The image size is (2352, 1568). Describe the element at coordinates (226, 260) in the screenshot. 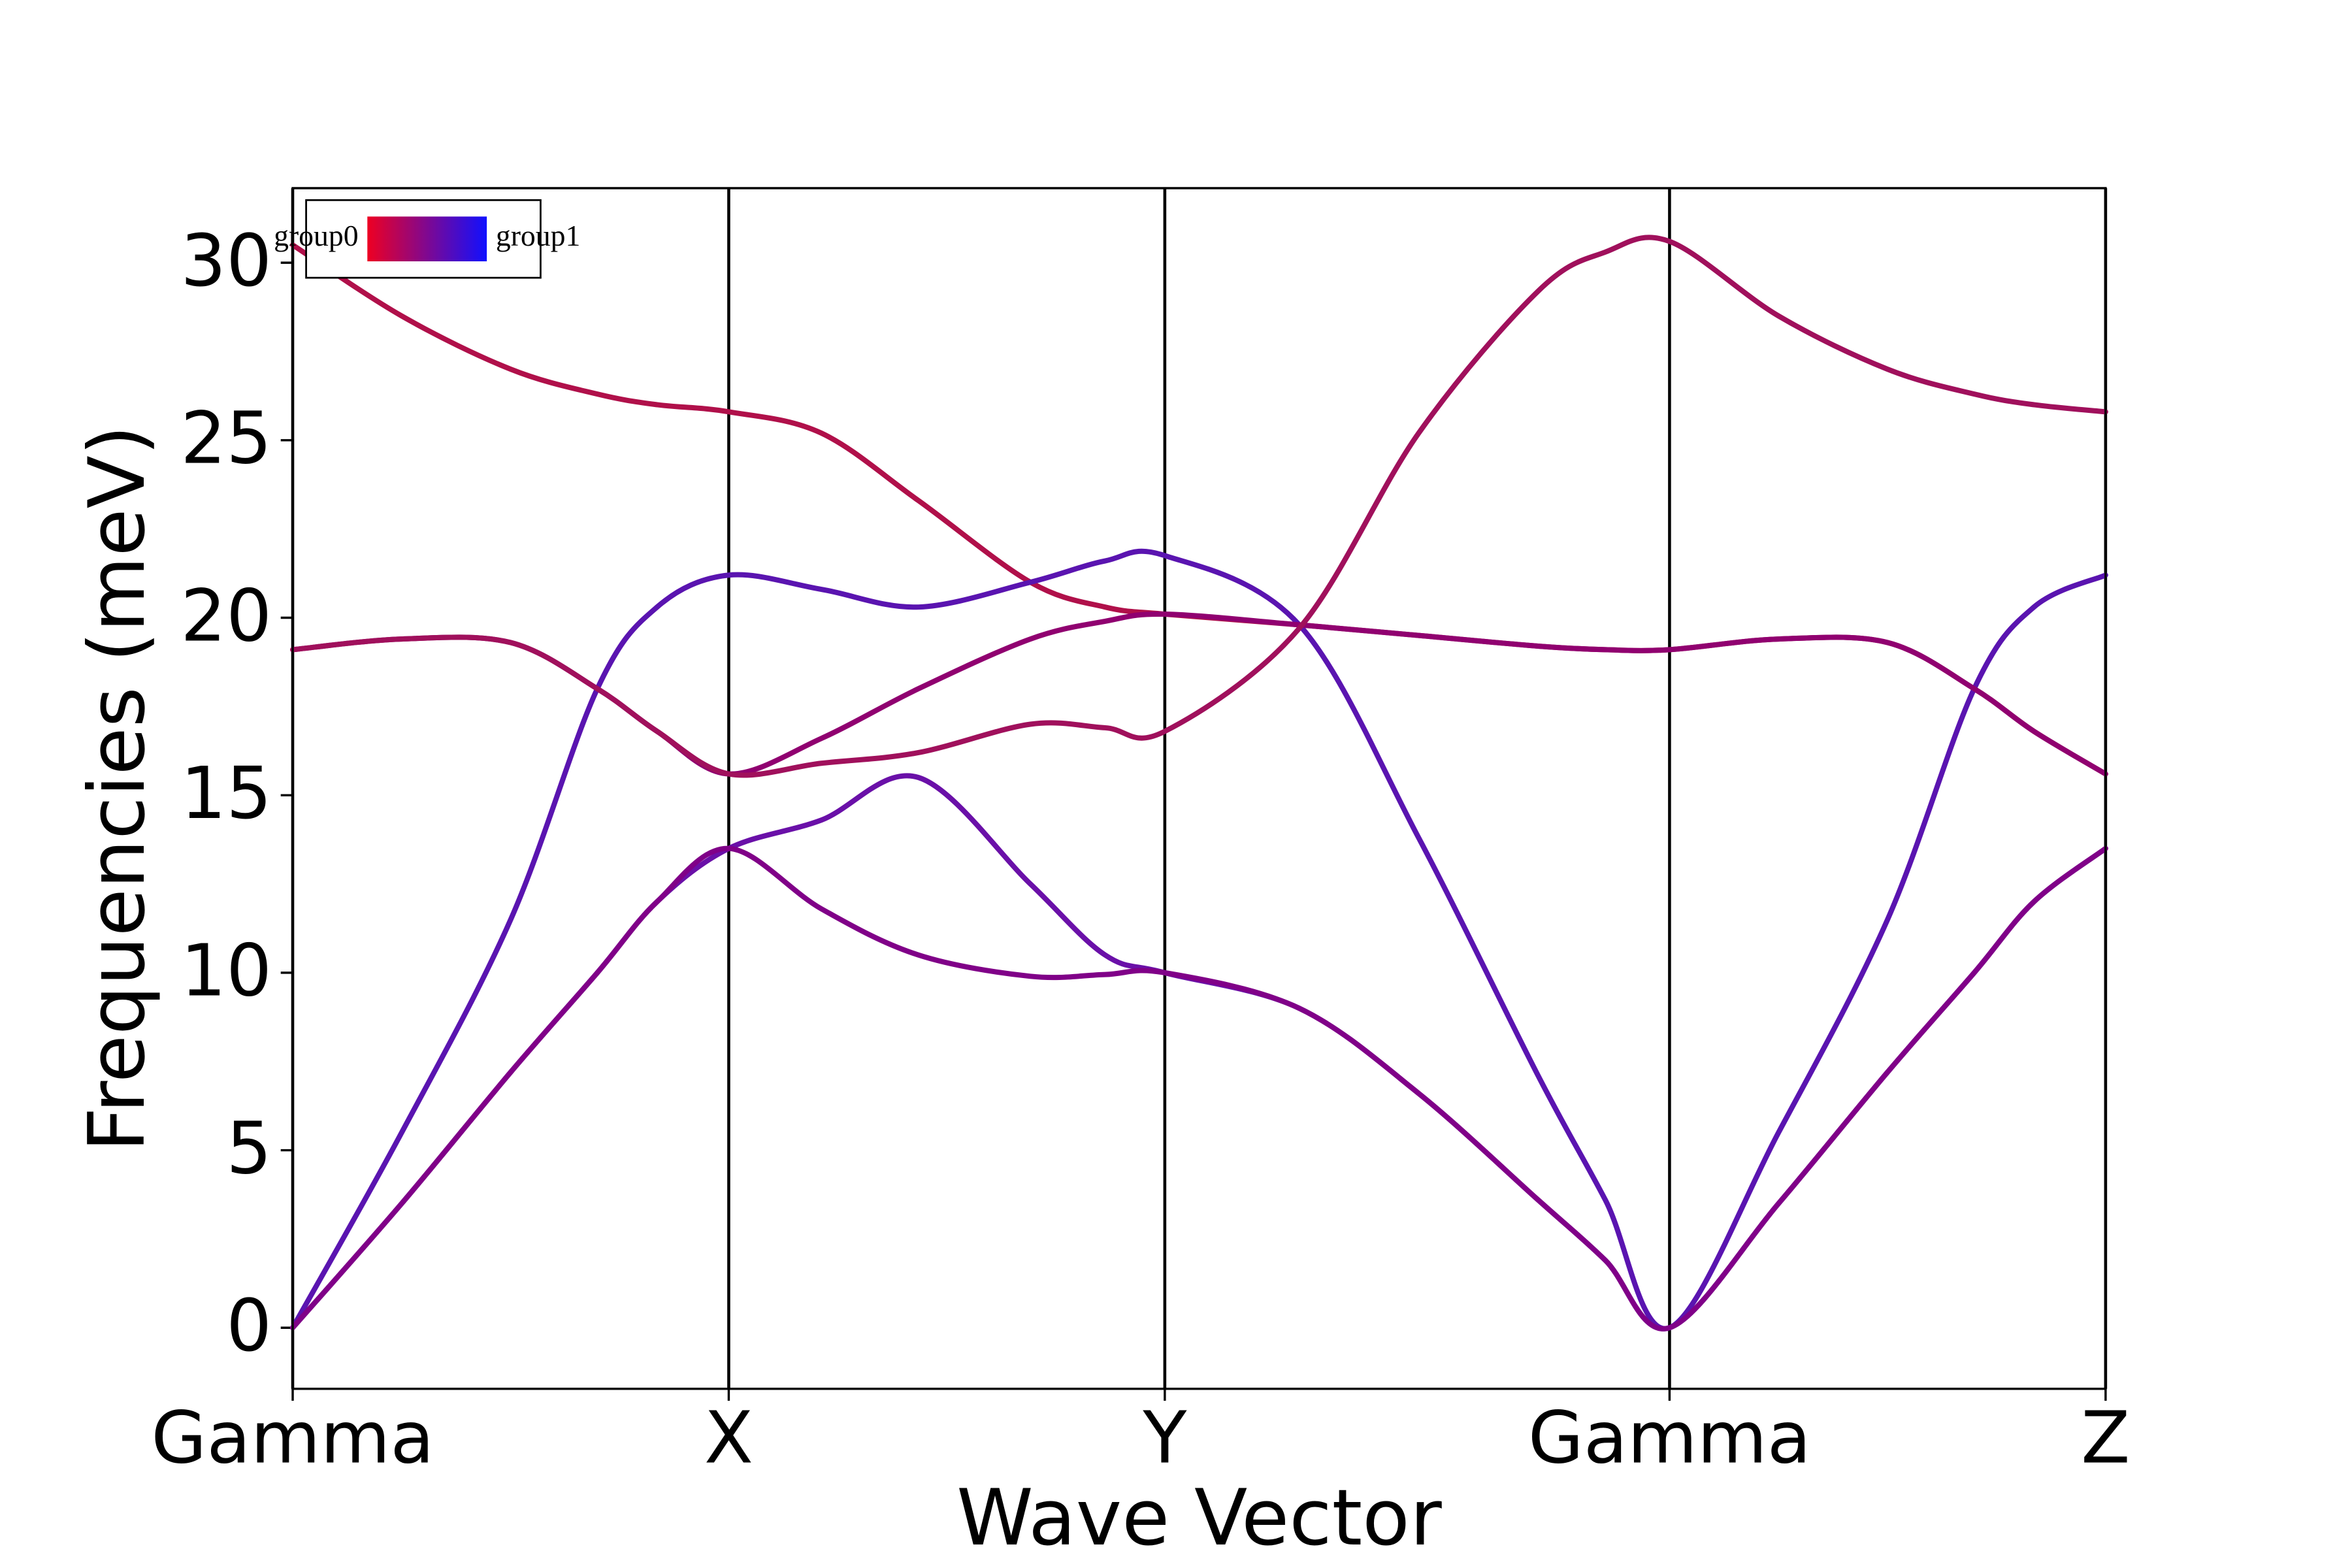

I see `y-tick-label: 30` at that location.